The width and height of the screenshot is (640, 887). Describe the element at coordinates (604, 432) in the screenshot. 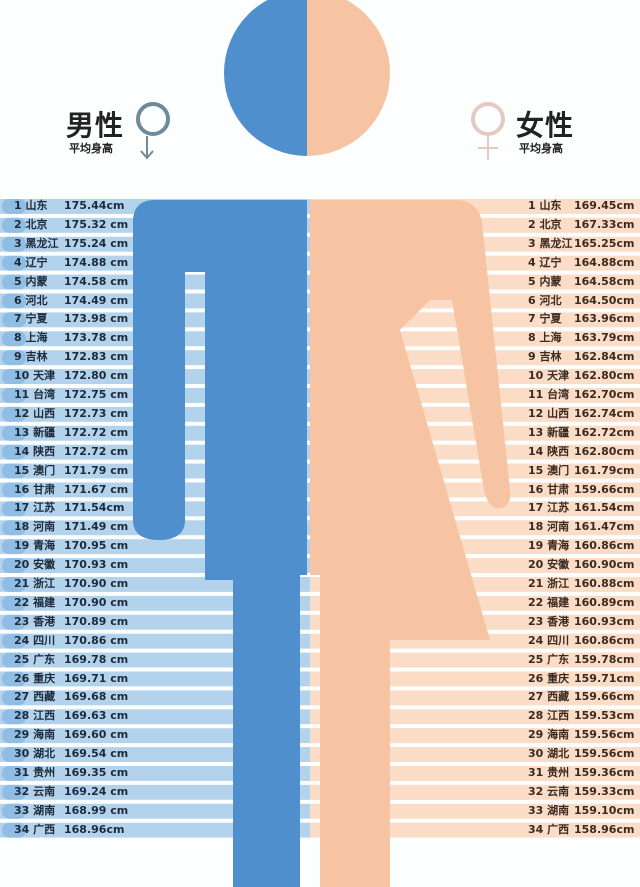

I see `height-value: 162.72cm` at that location.